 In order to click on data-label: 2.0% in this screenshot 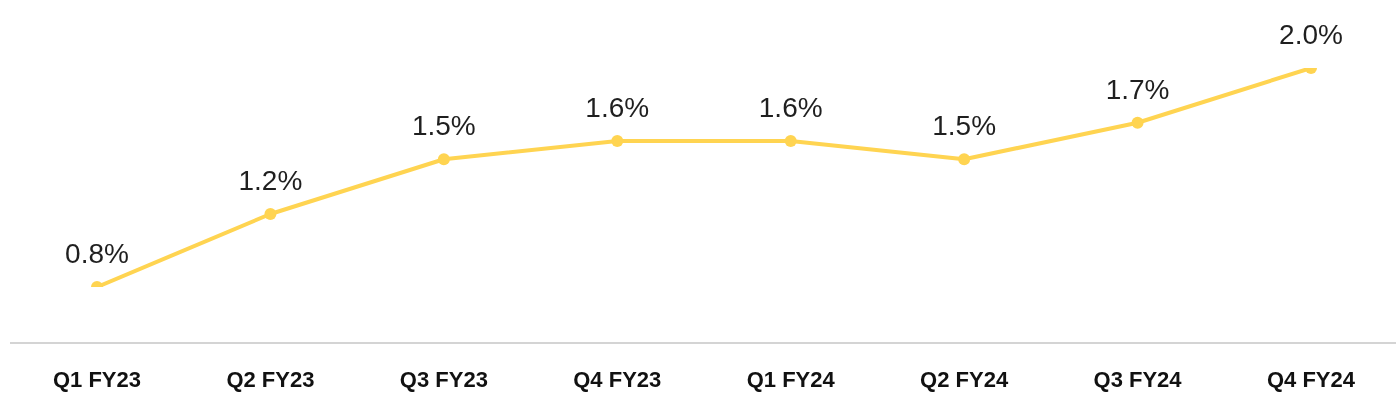, I will do `click(1311, 34)`.